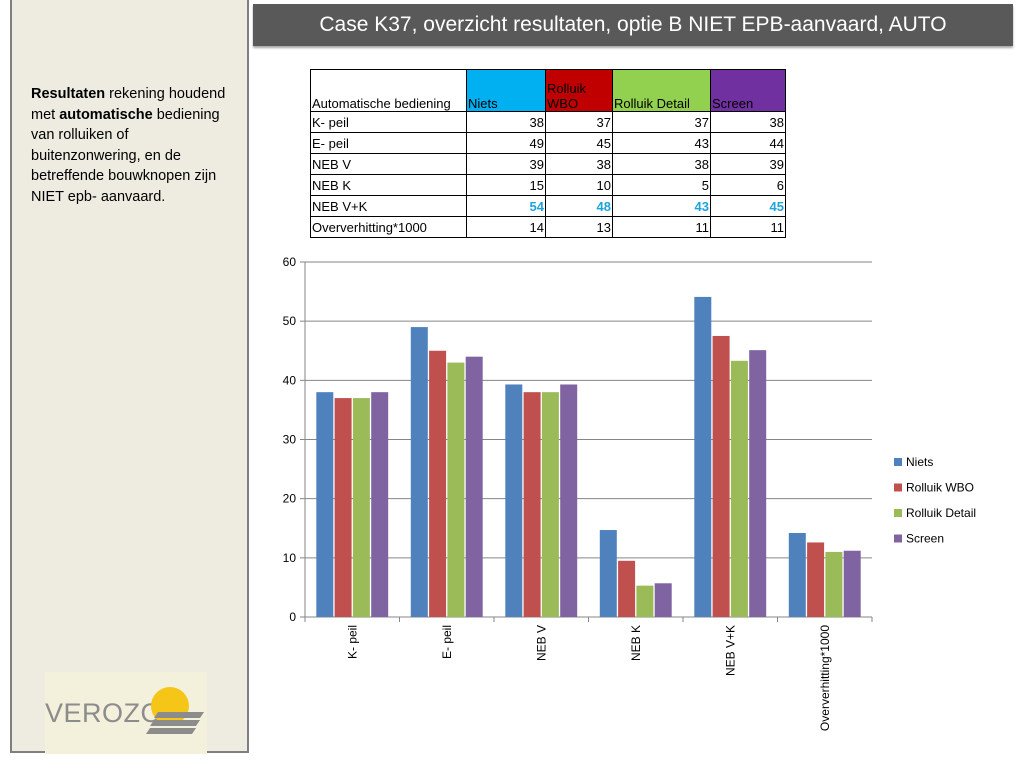 The height and width of the screenshot is (768, 1024). What do you see at coordinates (290, 558) in the screenshot?
I see `y-tick-label: 10` at bounding box center [290, 558].